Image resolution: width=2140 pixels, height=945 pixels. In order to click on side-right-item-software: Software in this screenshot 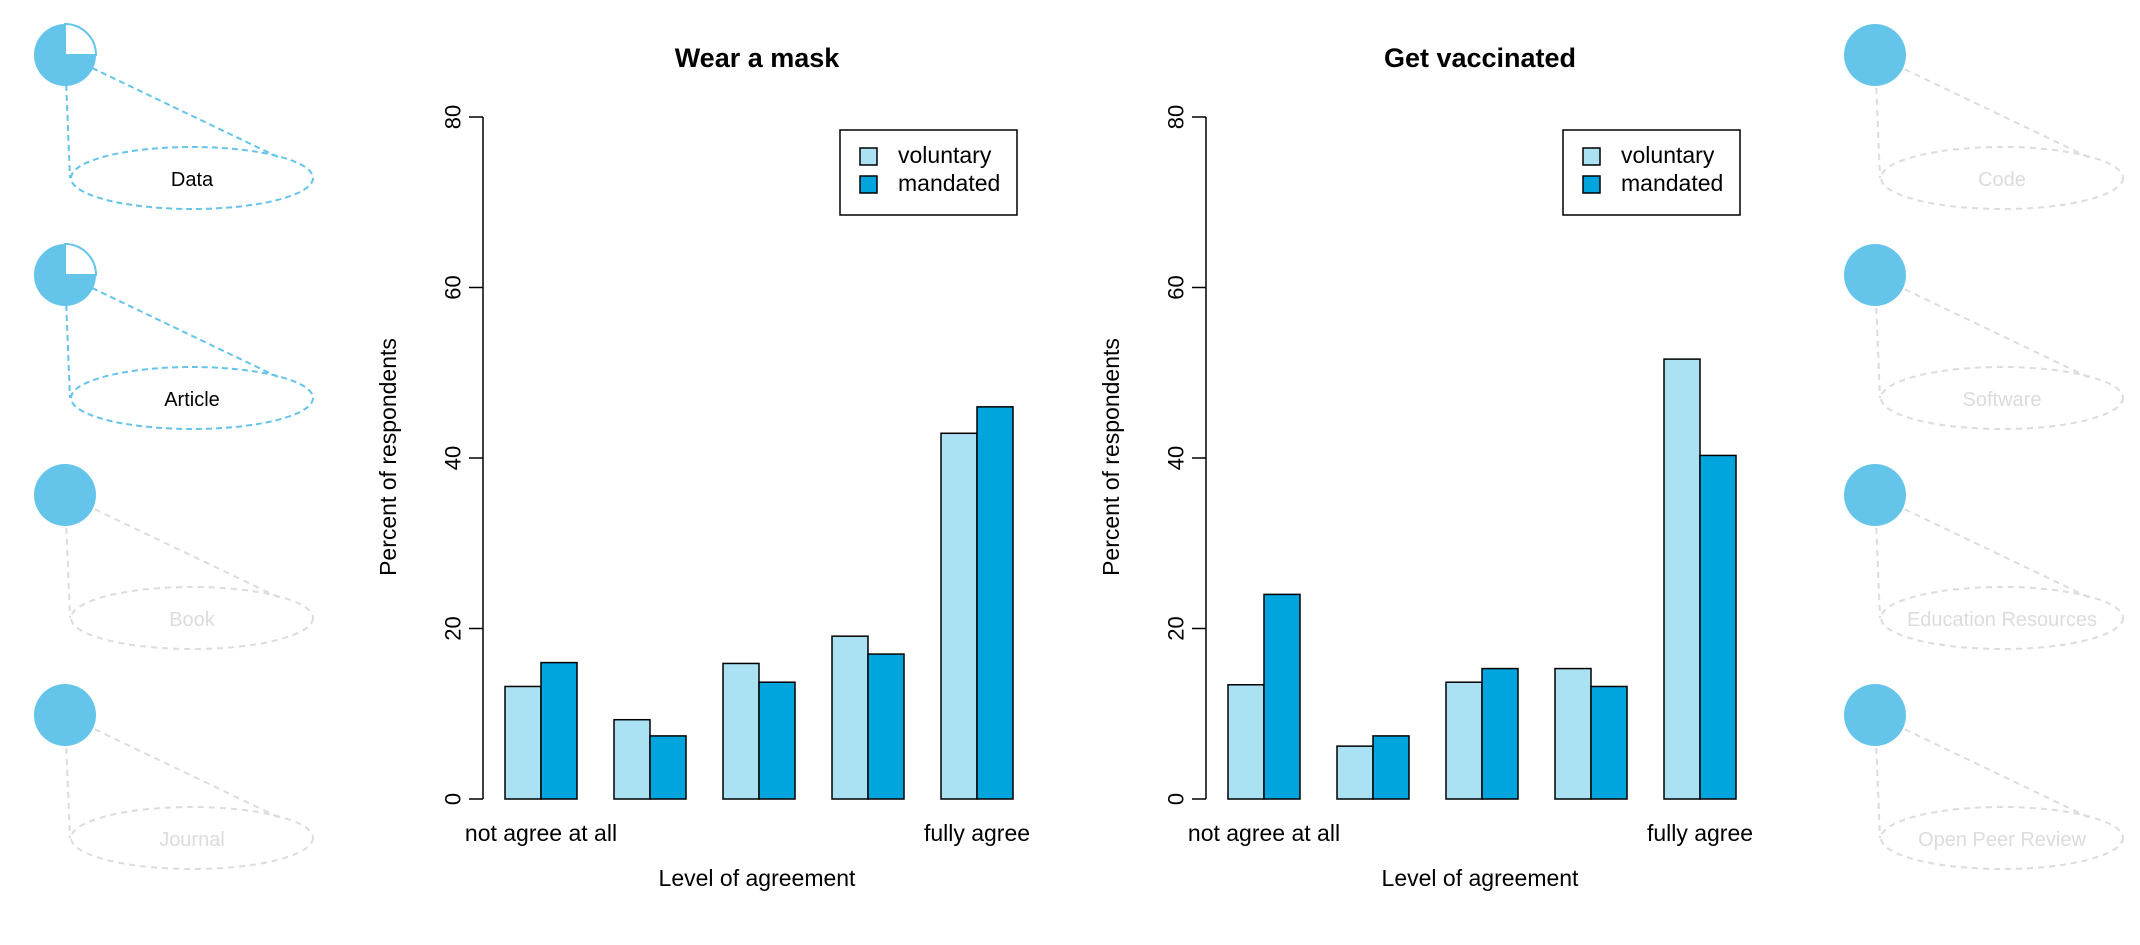, I will do `click(1984, 337)`.